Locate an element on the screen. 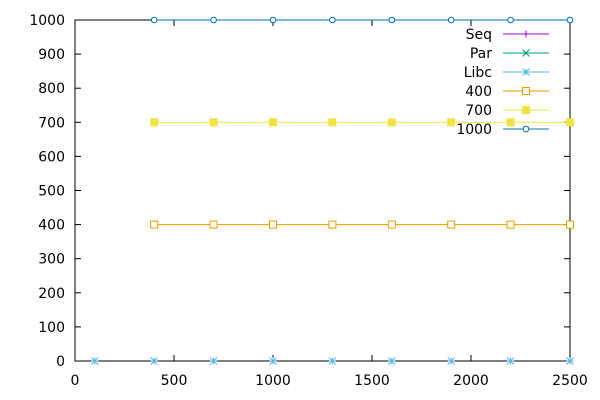 The height and width of the screenshot is (400, 600). y-tick-label: 1000 is located at coordinates (47, 21).